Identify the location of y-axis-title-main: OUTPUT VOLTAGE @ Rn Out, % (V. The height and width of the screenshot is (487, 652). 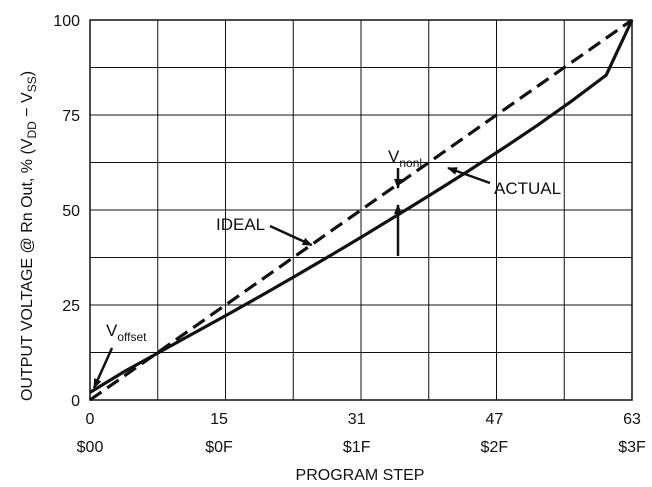
(27, 269).